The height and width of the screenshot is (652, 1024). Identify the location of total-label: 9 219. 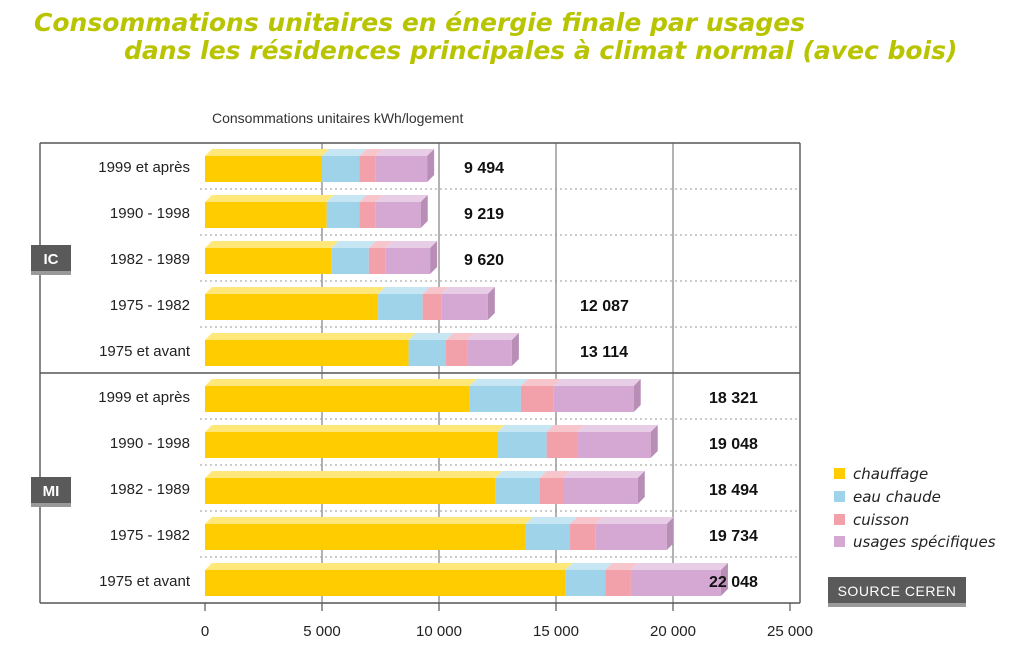
(484, 214).